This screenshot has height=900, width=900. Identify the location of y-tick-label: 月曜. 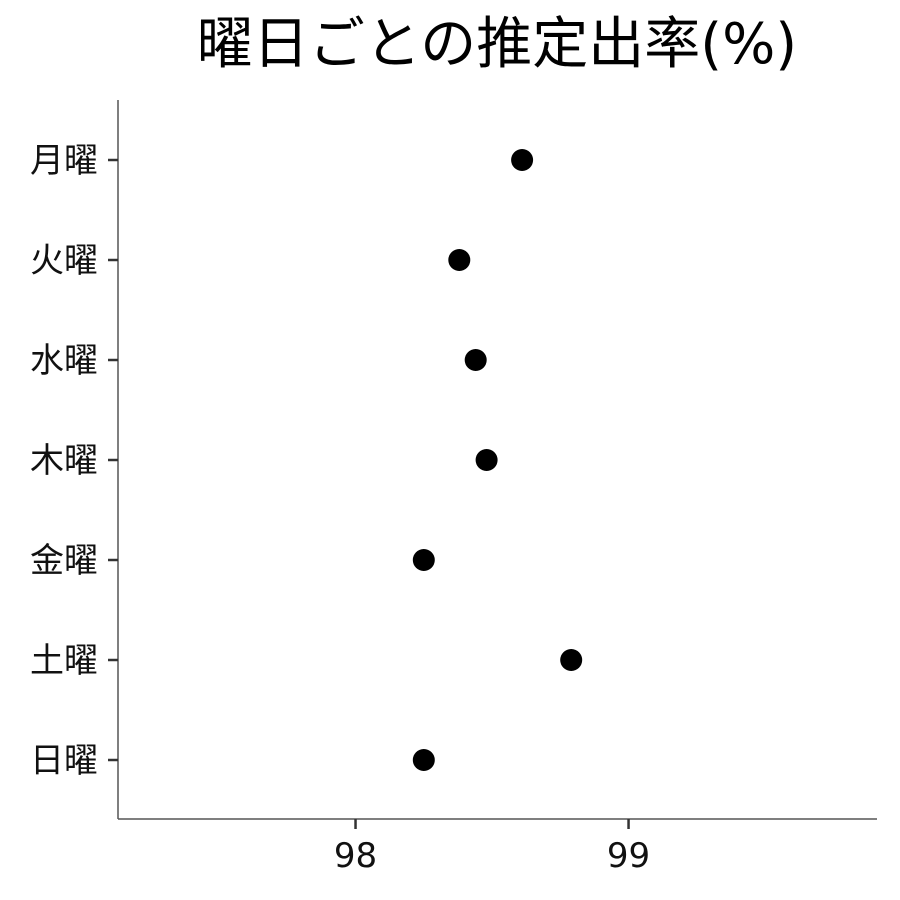
(64, 161).